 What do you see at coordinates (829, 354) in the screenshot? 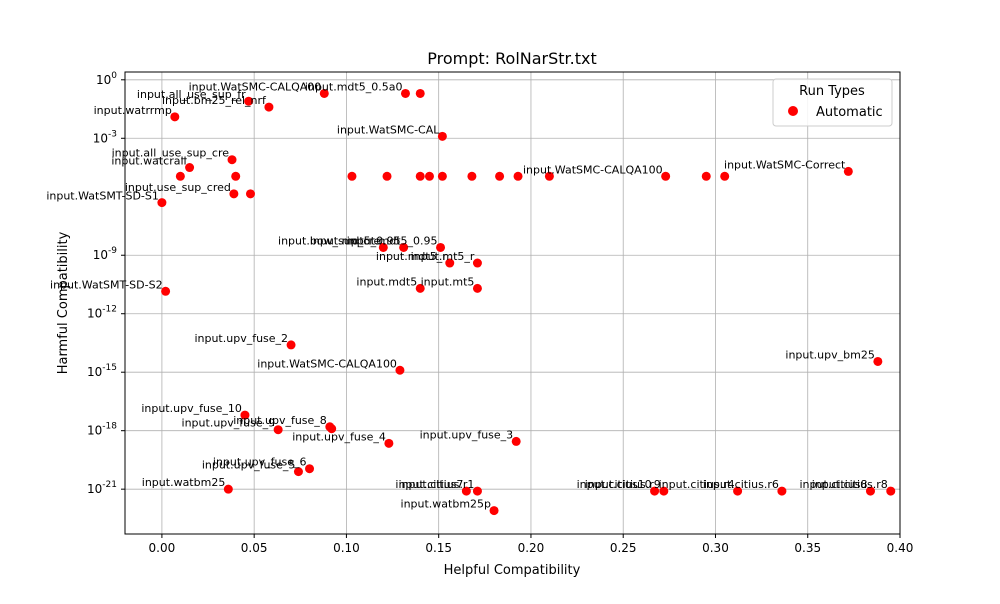
I see `point-label: input.upv_bm25` at bounding box center [829, 354].